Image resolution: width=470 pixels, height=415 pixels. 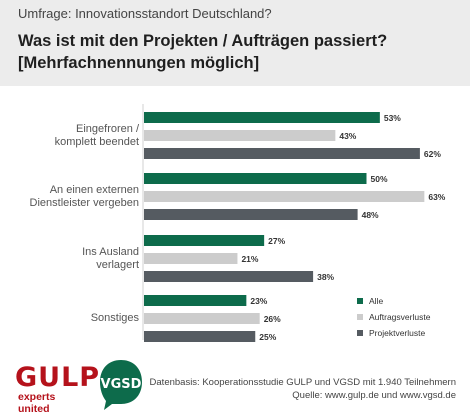 I want to click on category-label: Eingefroren / komplett beendet, so click(x=73, y=136).